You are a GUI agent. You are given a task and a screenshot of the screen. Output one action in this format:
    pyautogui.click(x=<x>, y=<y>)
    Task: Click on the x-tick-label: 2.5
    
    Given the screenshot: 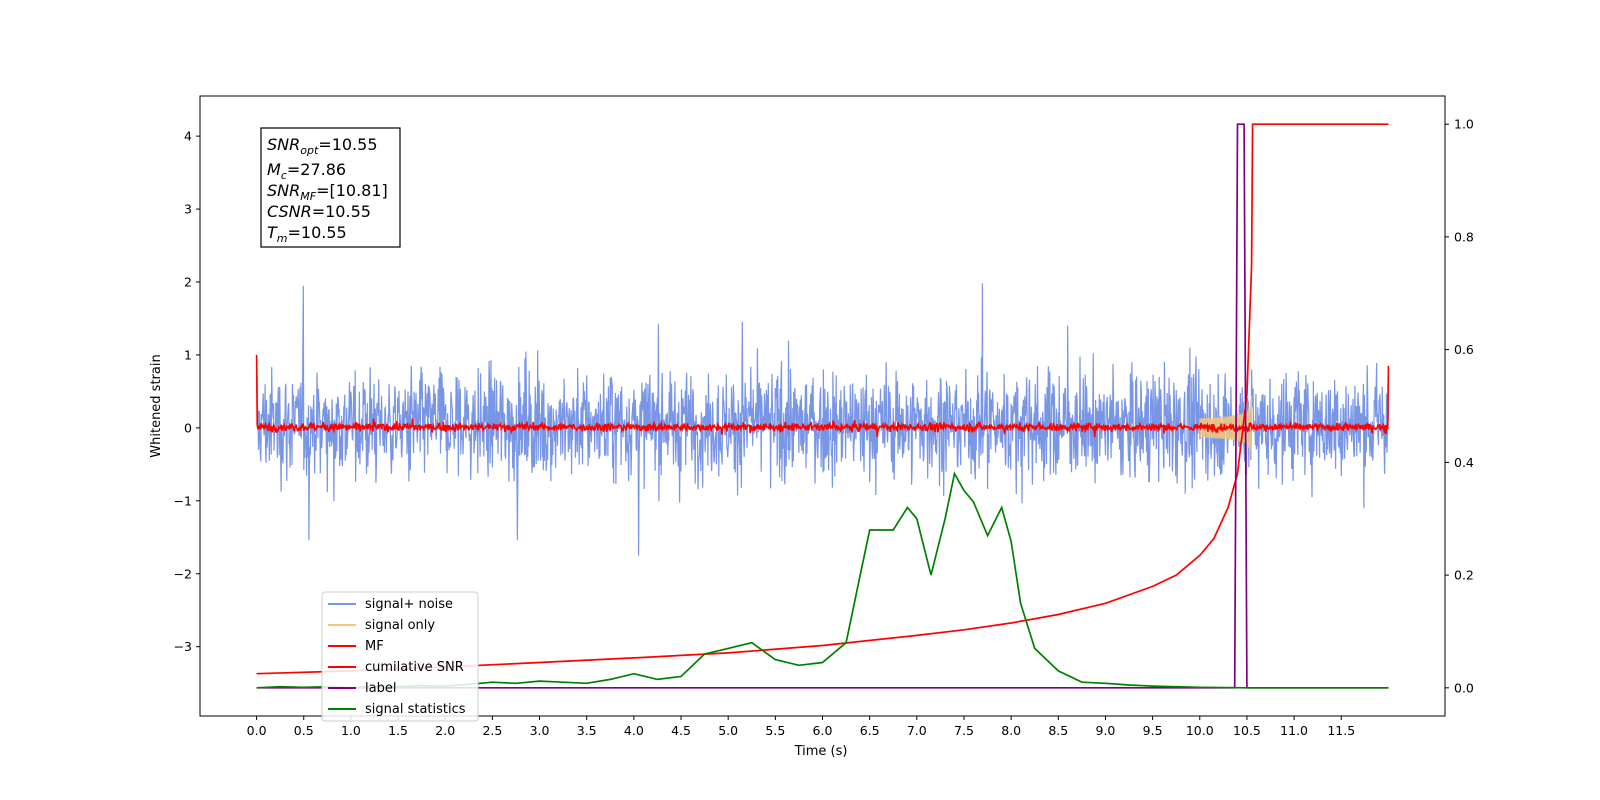 What is the action you would take?
    pyautogui.click(x=492, y=730)
    